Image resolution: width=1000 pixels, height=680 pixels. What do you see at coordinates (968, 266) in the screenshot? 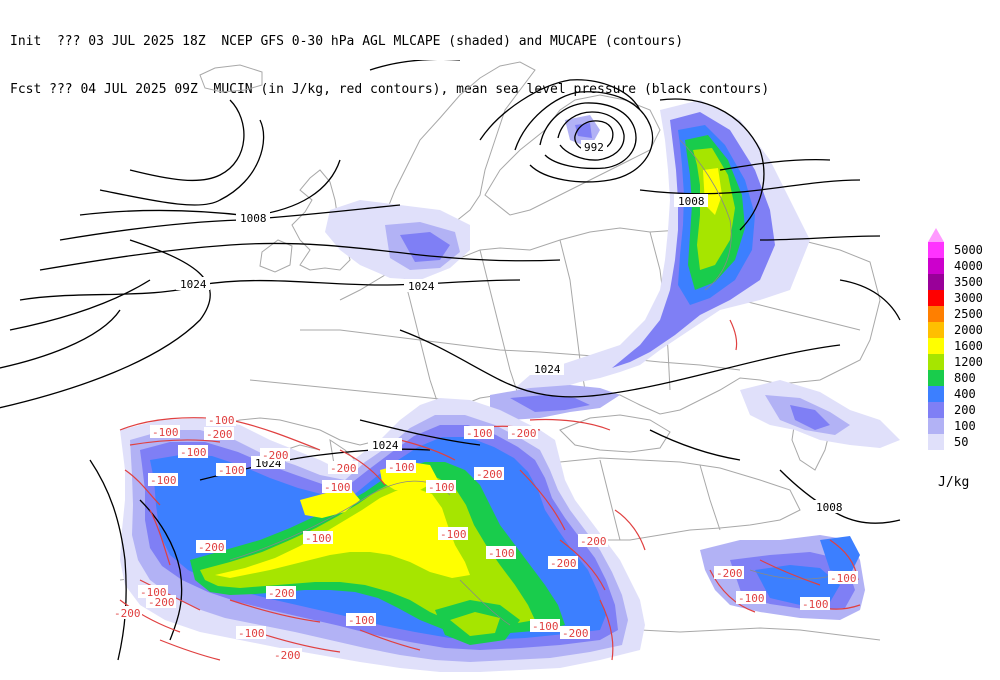
I see `legend-label: 4000` at bounding box center [968, 266].